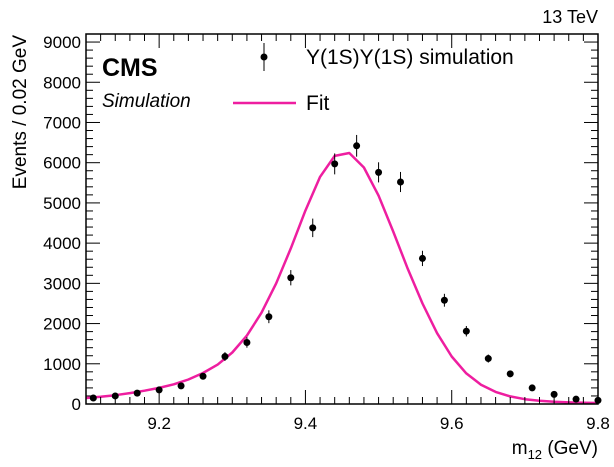  What do you see at coordinates (452, 423) in the screenshot?
I see `x-tick-label: 9.6` at bounding box center [452, 423].